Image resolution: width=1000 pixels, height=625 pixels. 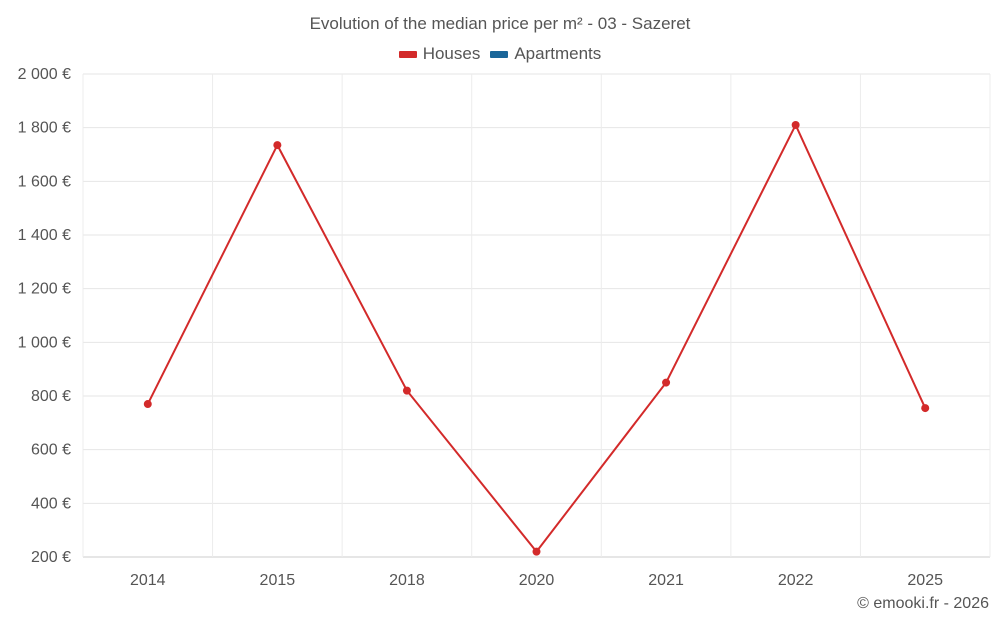 I want to click on legend-item-apartments: Apartments, so click(x=545, y=54).